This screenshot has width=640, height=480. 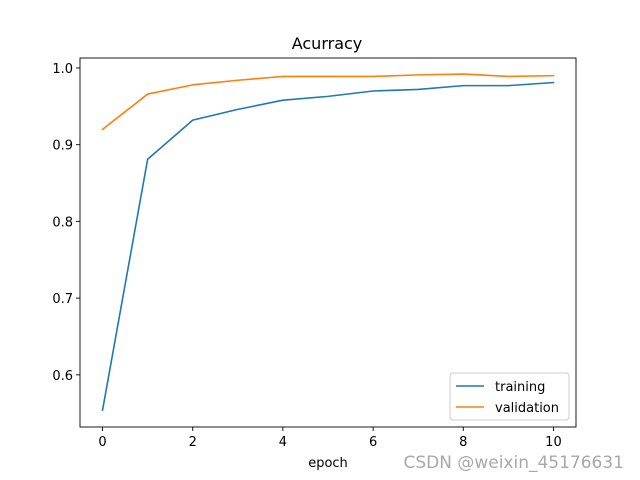 What do you see at coordinates (330, 438) in the screenshot?
I see `x-axis-ticks: 0 2 4 6 8 10` at bounding box center [330, 438].